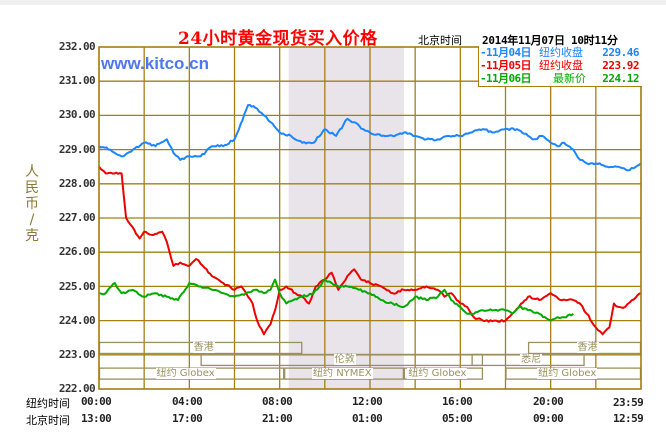  I want to click on x-tick-ny: 23:59, so click(628, 402).